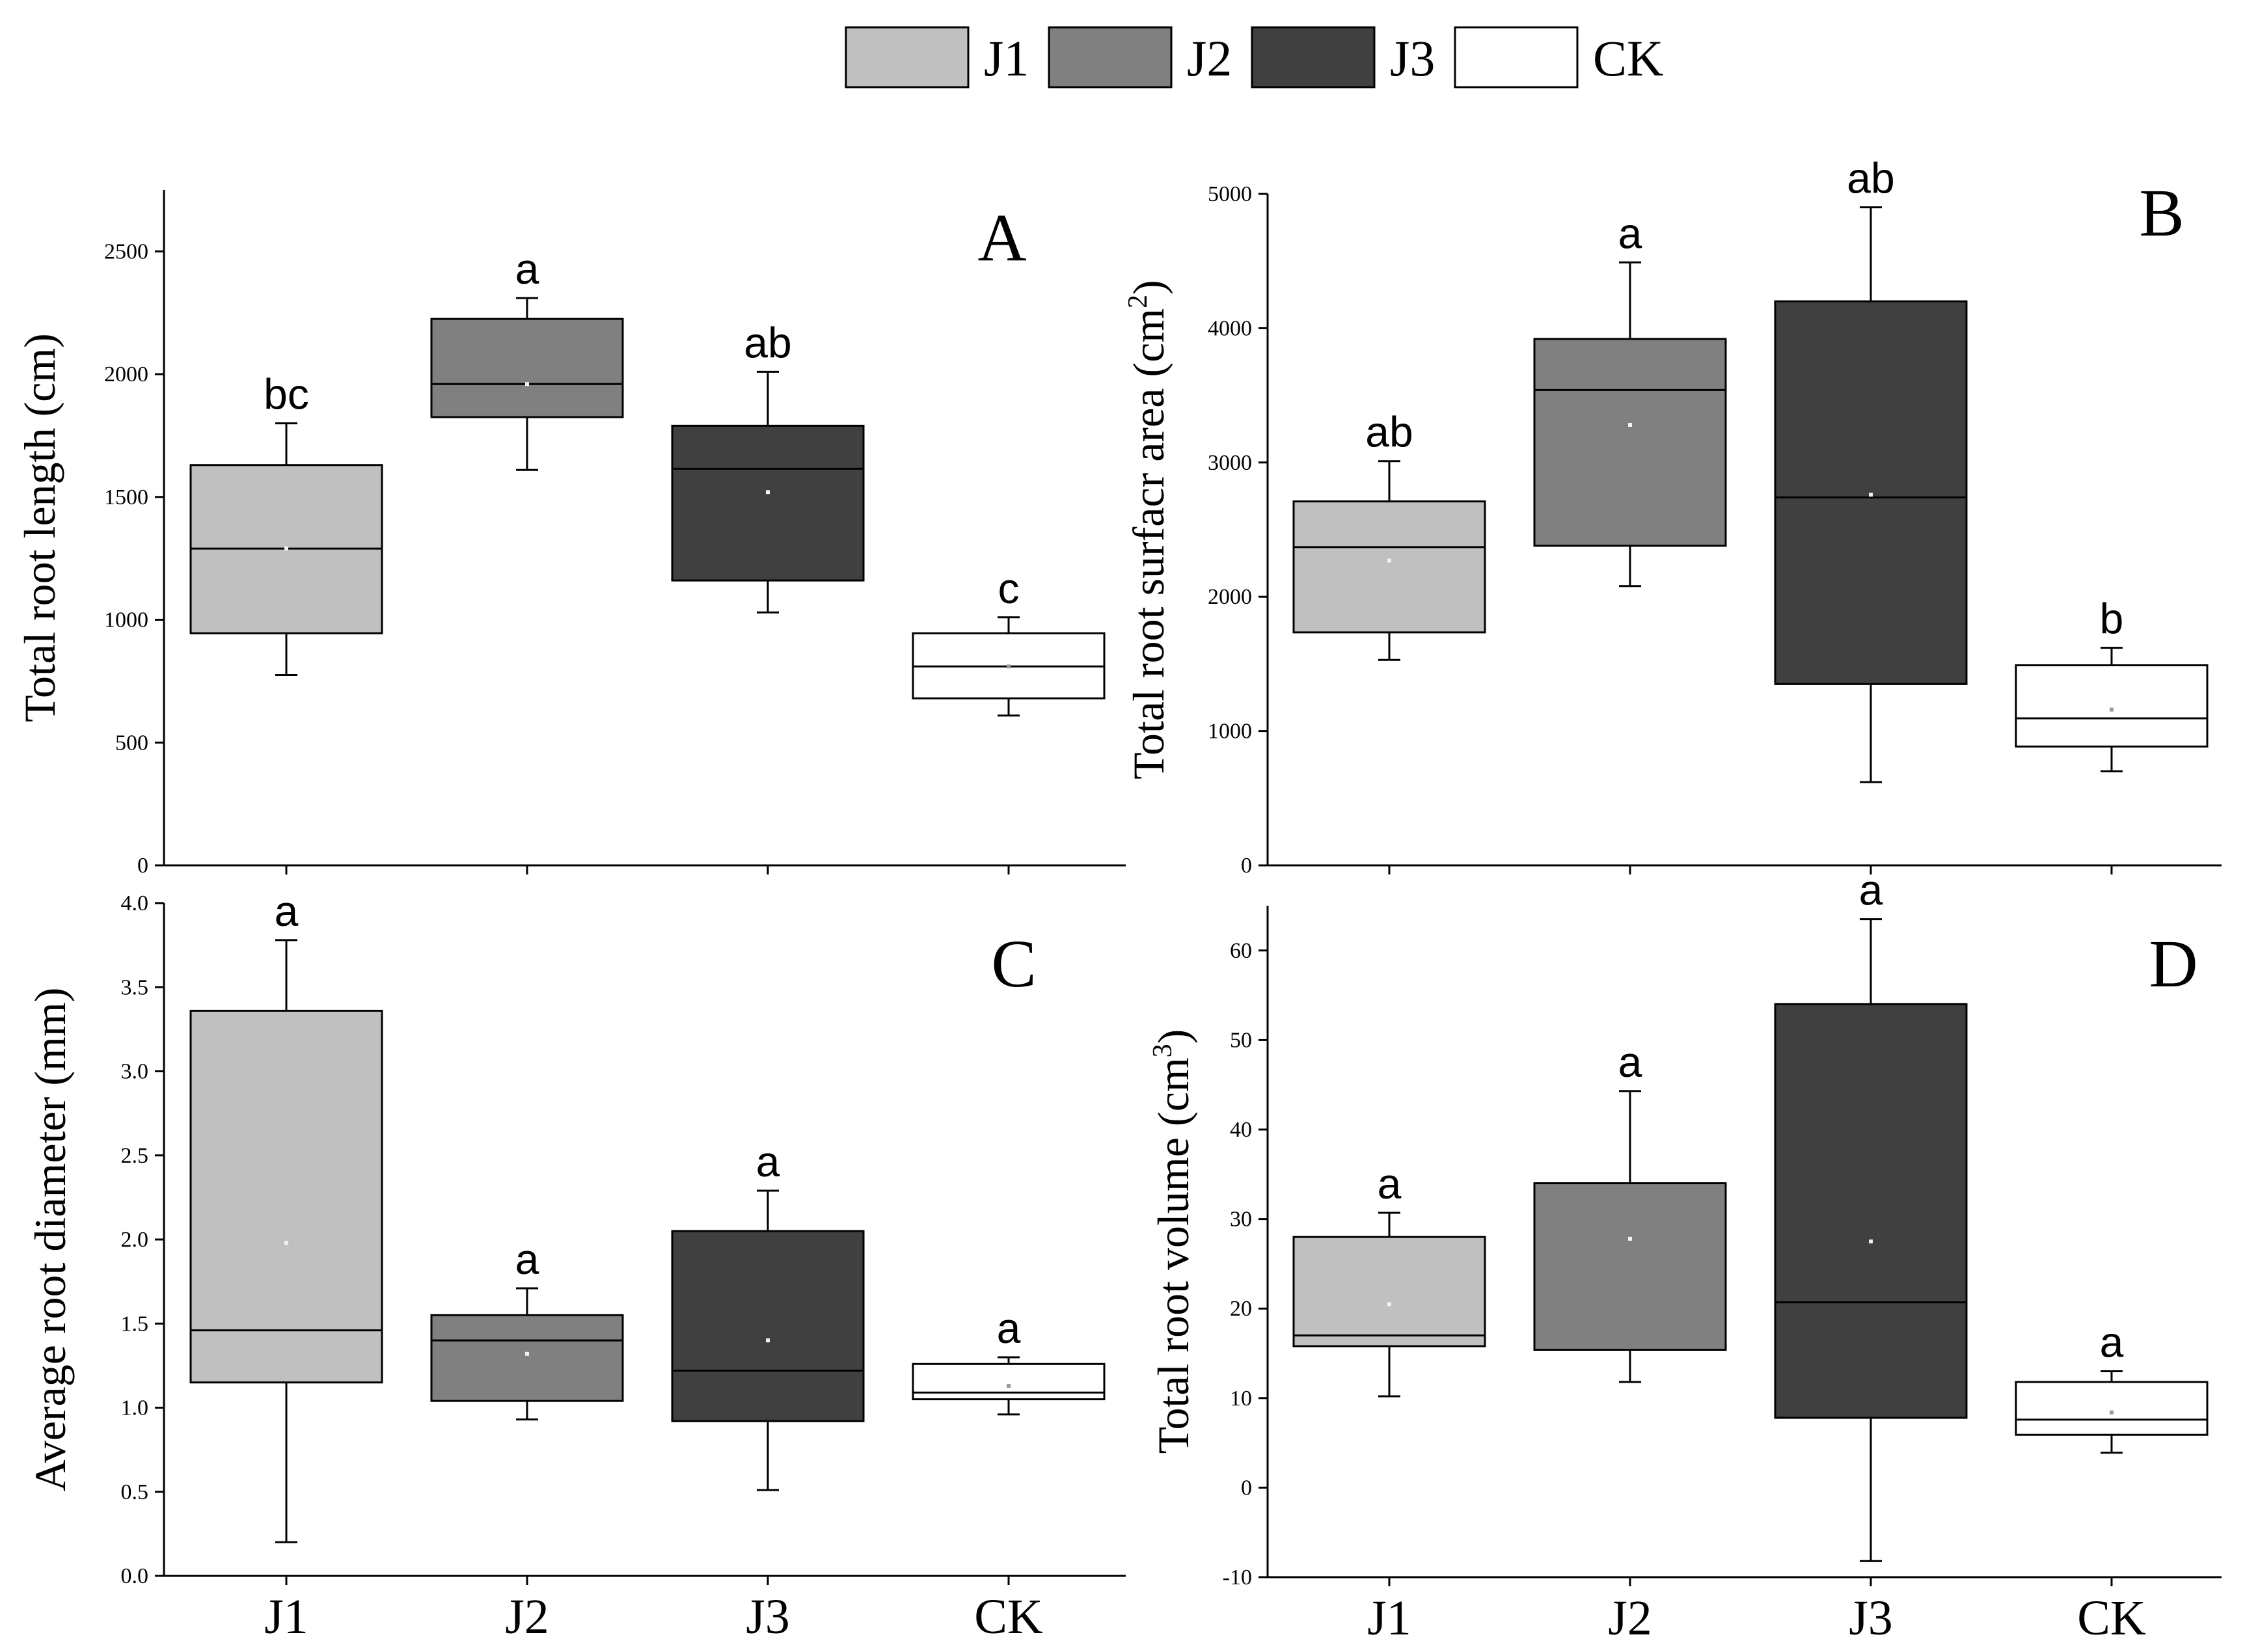 This screenshot has height=1652, width=2258. What do you see at coordinates (1230, 328) in the screenshot?
I see `y-tick-label-b: 4000` at bounding box center [1230, 328].